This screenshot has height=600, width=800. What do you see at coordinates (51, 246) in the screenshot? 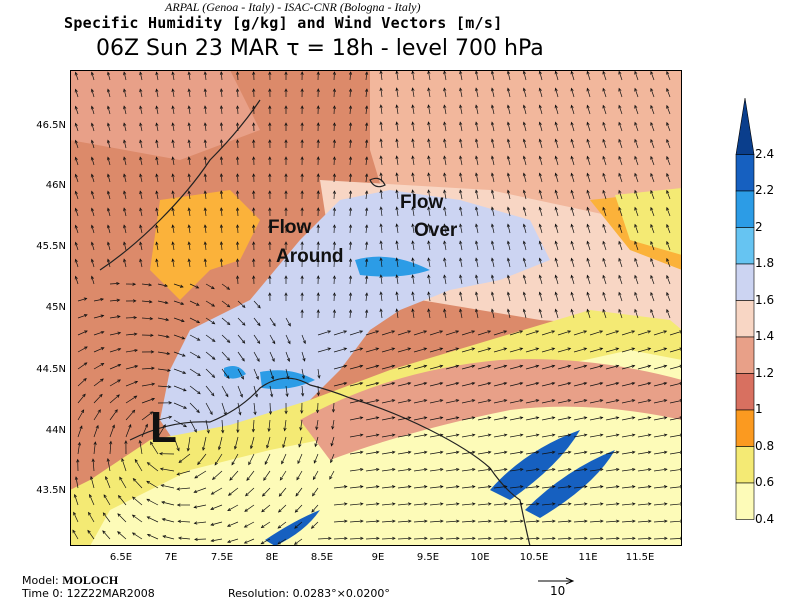
I see `latitude-label: 45.5N` at bounding box center [51, 246].